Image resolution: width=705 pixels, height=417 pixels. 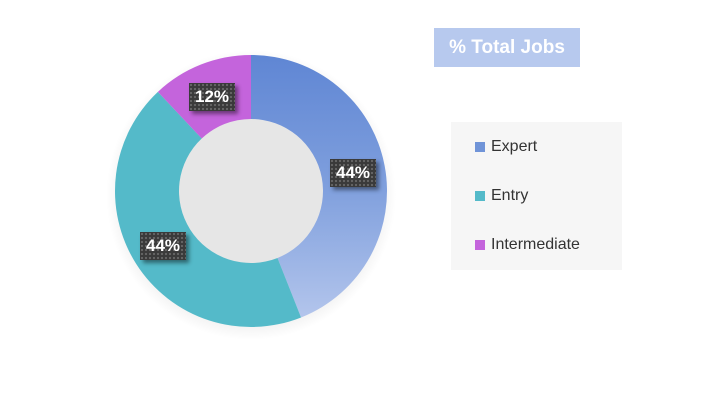 I want to click on legend-item-intermediate: Intermediate, so click(x=527, y=245).